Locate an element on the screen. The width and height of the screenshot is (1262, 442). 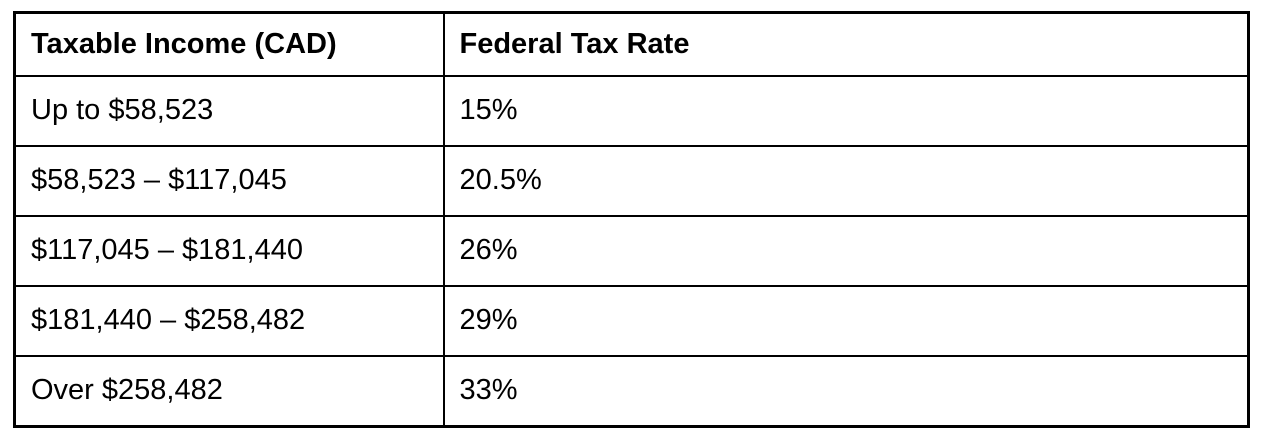
column-header-taxable-income: Taxable Income (CAD) is located at coordinates (229, 44).